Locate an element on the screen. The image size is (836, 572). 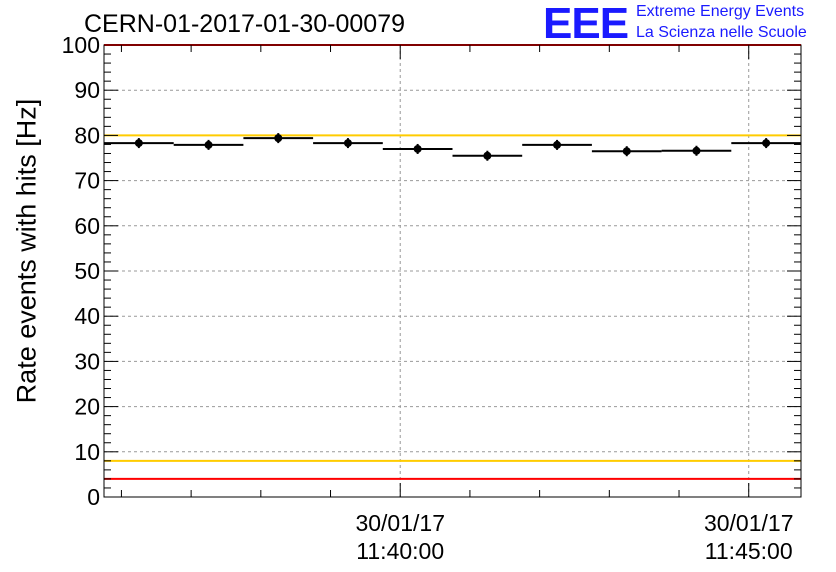
y-tick-label: 60 is located at coordinates (87, 226).